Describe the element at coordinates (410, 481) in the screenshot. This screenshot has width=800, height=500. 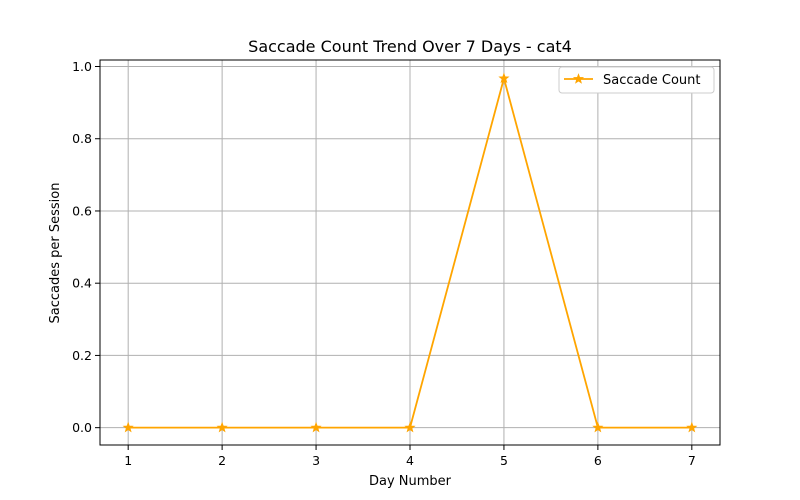
I see `x-axis-title: Day Number` at that location.